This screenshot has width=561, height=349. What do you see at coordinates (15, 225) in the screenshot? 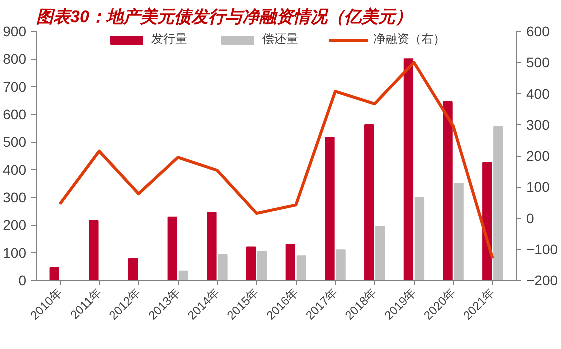
I see `y-tick-label: 200` at bounding box center [15, 225].